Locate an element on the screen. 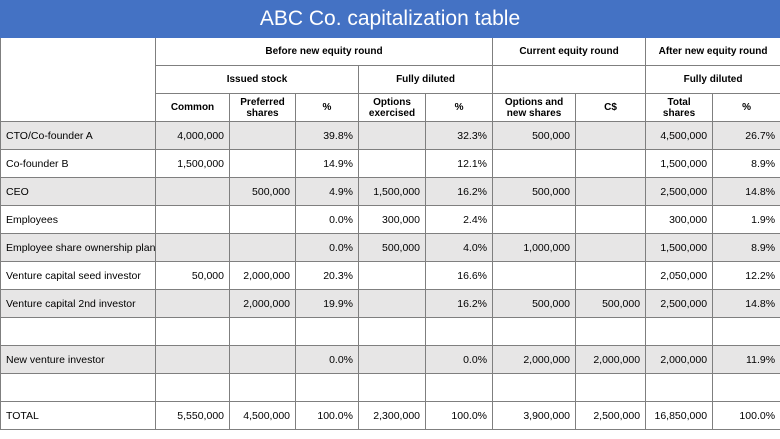  cell: 2,050,000 is located at coordinates (679, 275).